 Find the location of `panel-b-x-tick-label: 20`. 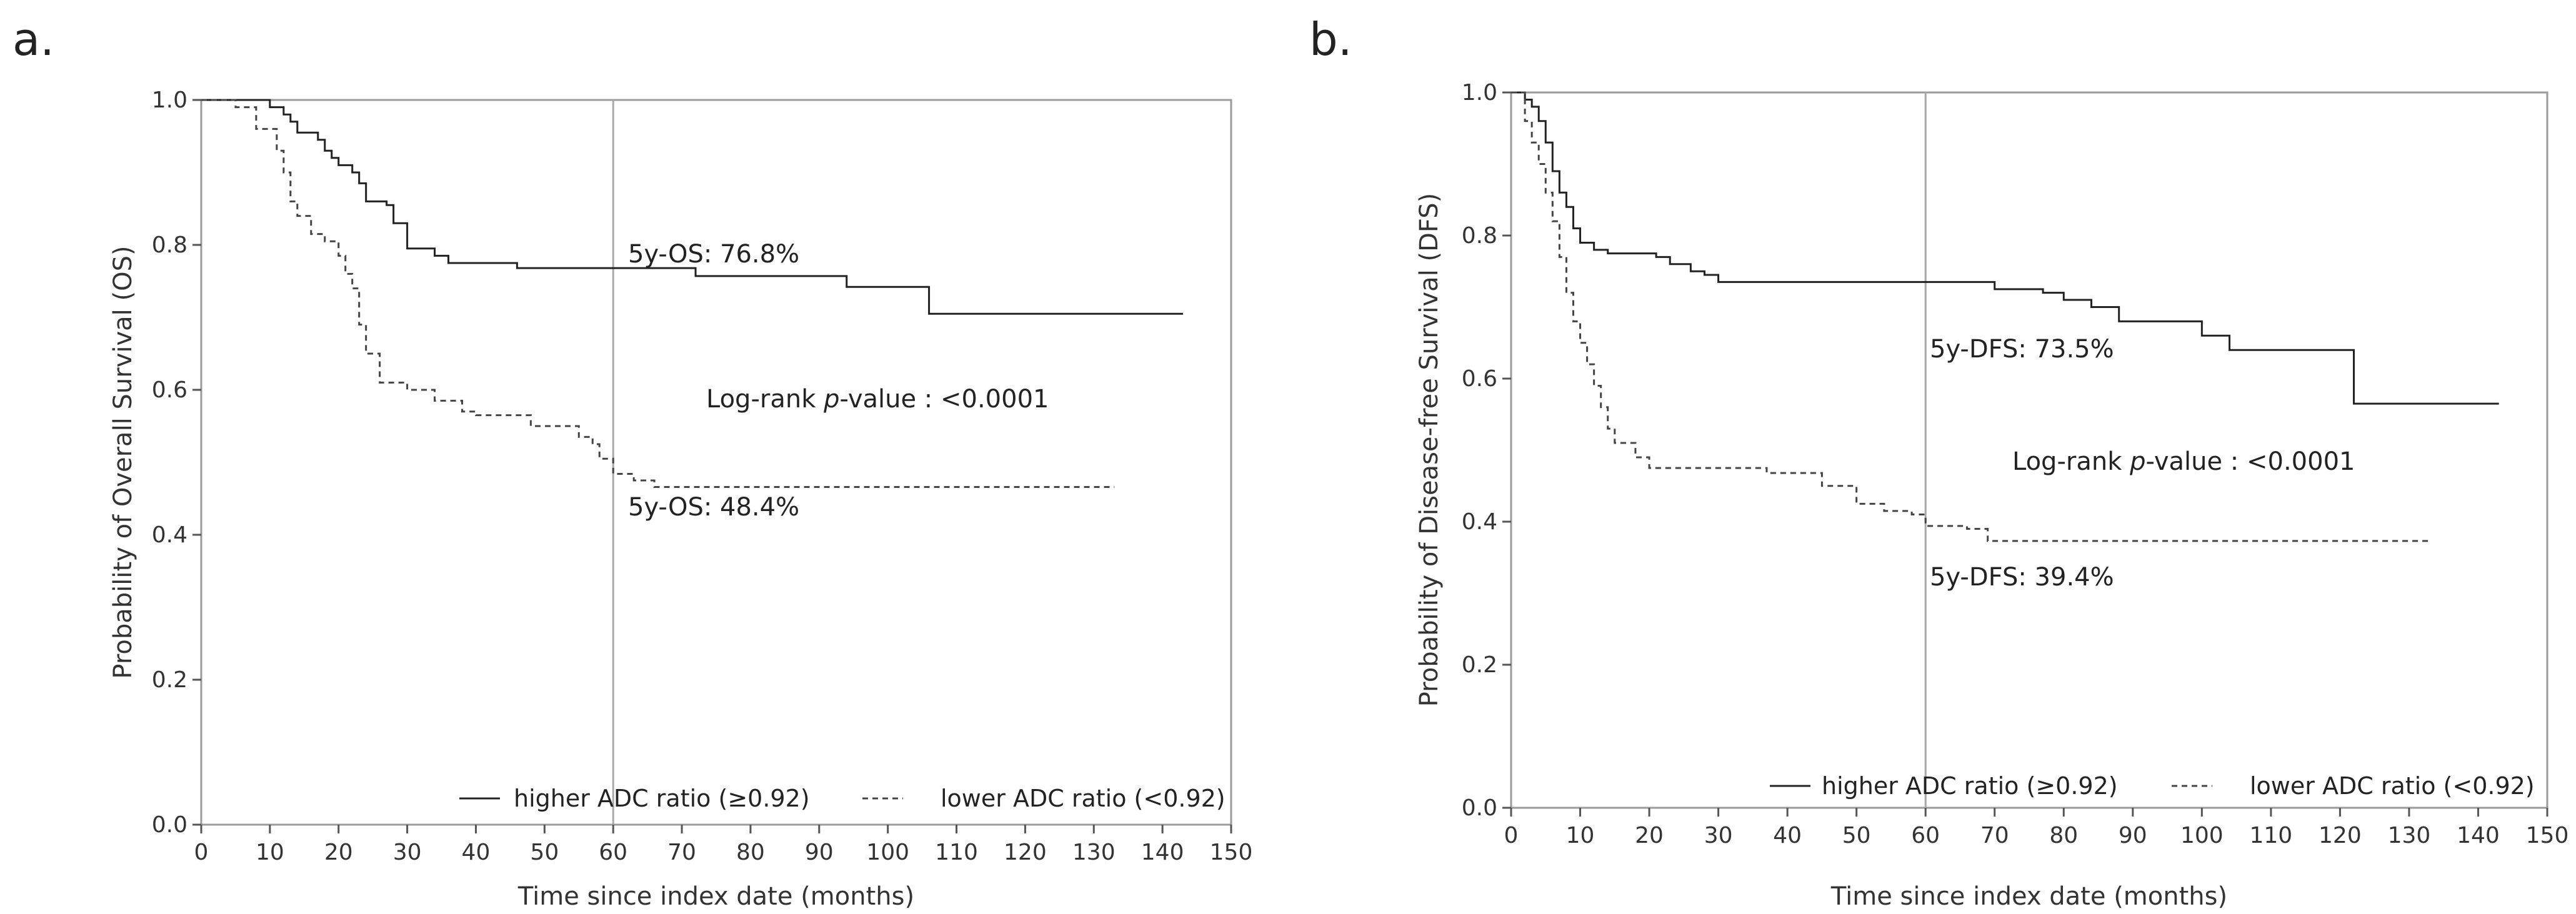

panel-b-x-tick-label: 20 is located at coordinates (1649, 835).